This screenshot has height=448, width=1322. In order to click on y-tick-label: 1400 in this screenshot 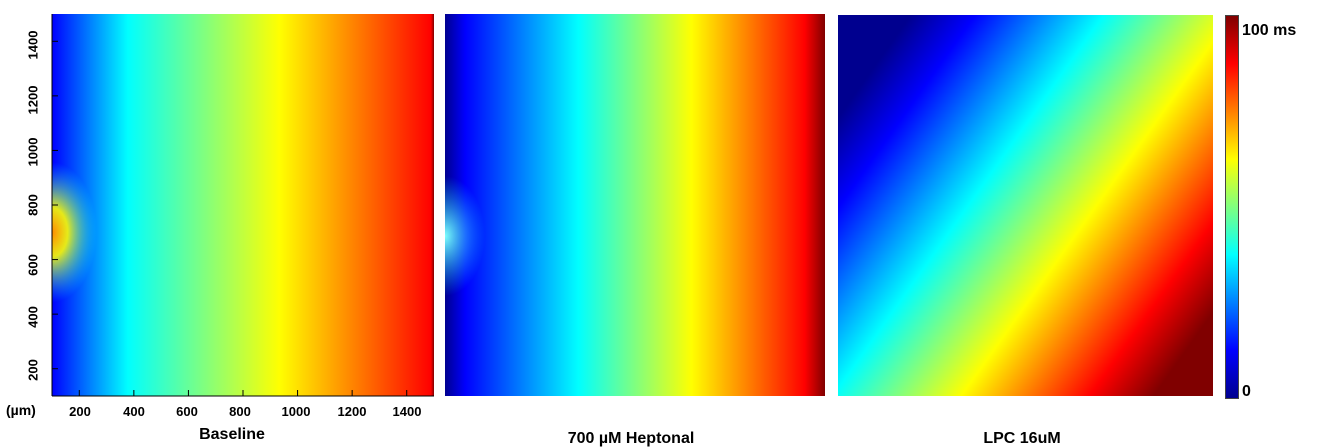, I will do `click(33, 45)`.